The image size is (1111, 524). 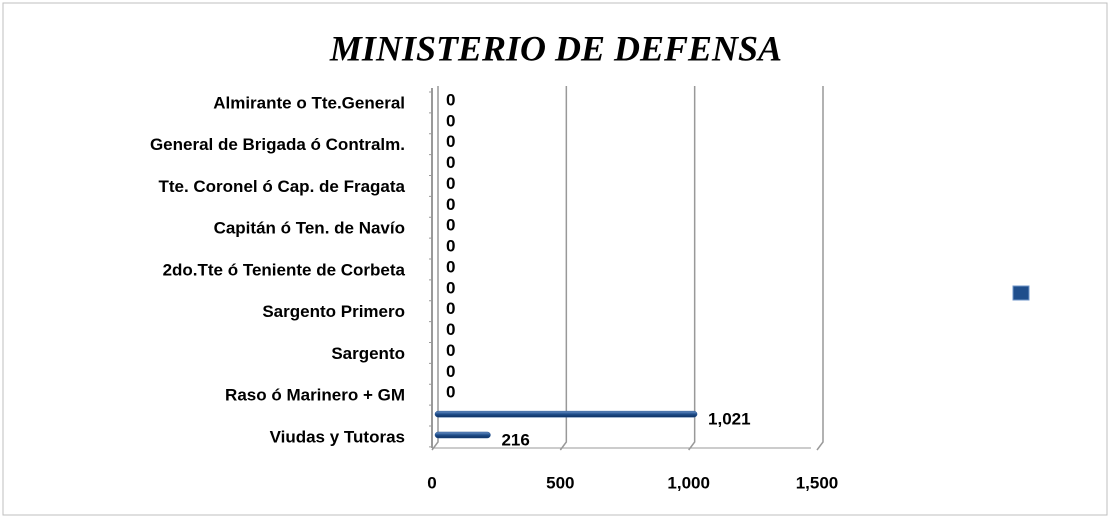 I want to click on x-tick-label: 1,000, so click(x=688, y=482).